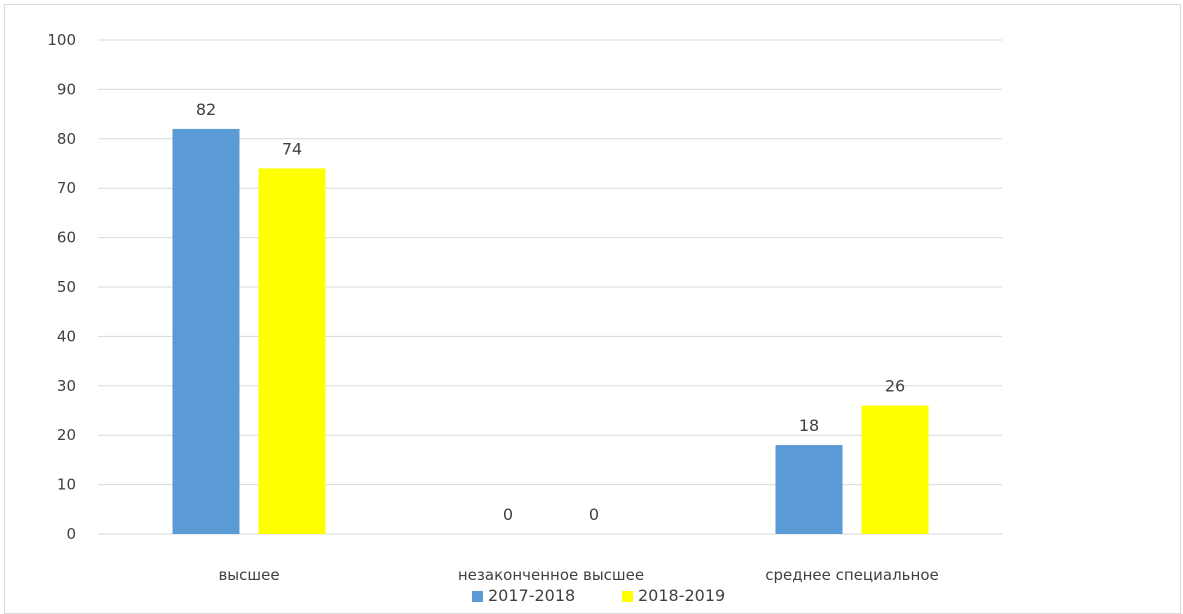 This screenshot has width=1183, height=614. Describe the element at coordinates (66, 287) in the screenshot. I see `y-tick-label: 50` at that location.